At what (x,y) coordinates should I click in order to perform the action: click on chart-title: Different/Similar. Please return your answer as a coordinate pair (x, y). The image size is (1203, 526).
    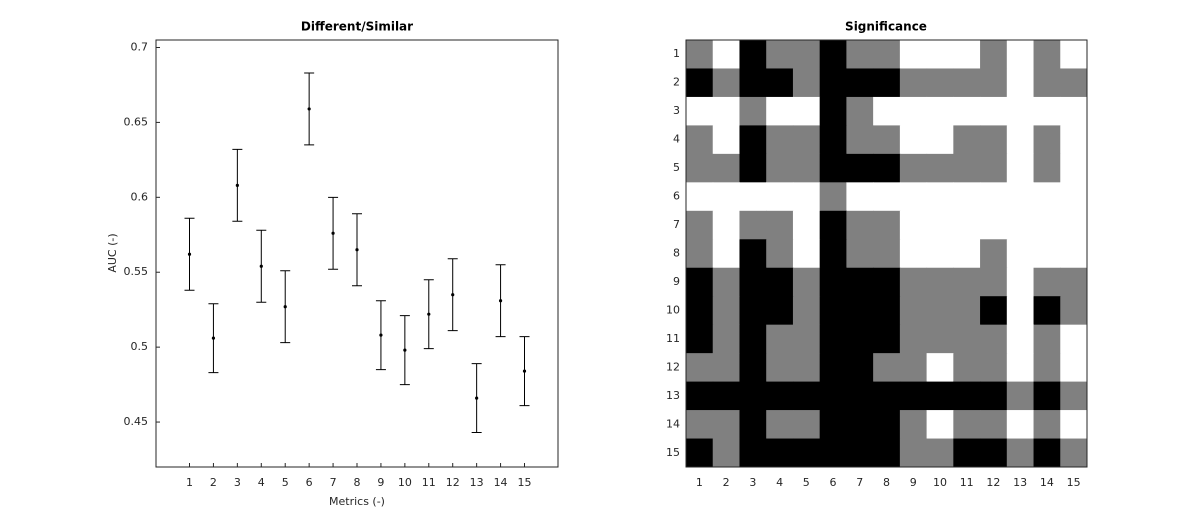
    Looking at the image, I should click on (357, 27).